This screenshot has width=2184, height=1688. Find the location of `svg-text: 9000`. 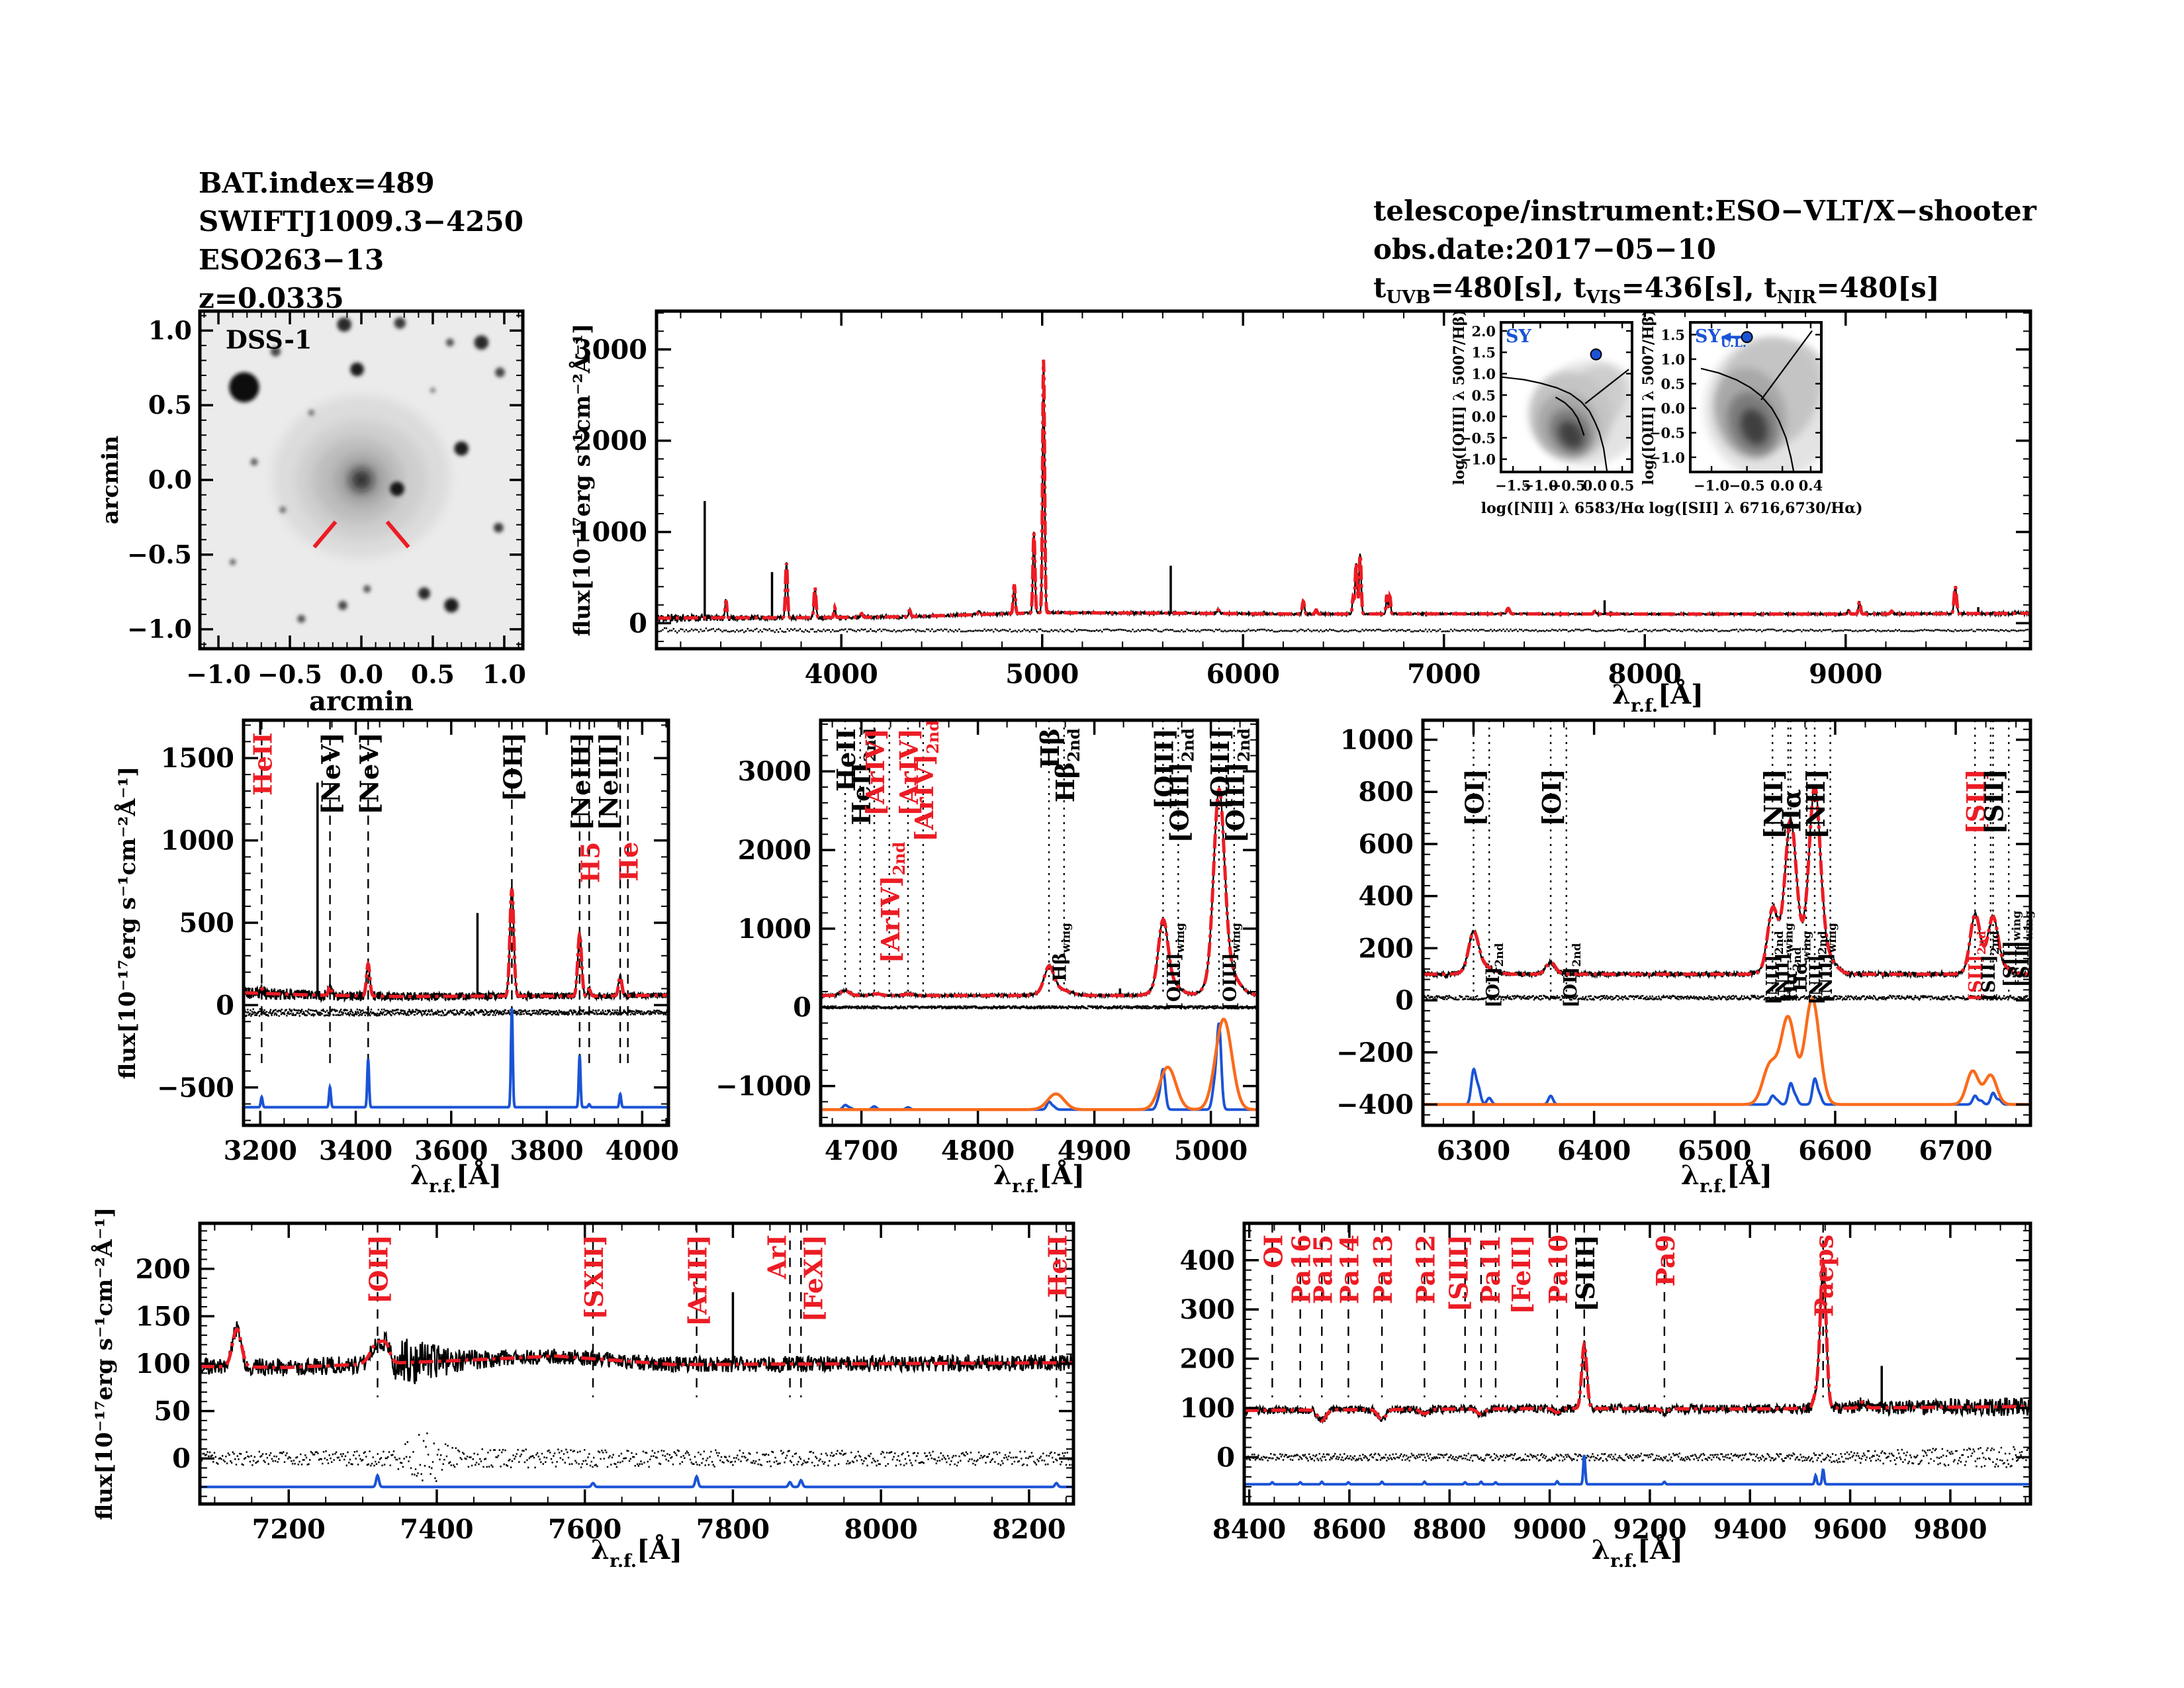

svg-text: 9000 is located at coordinates (1550, 1529).